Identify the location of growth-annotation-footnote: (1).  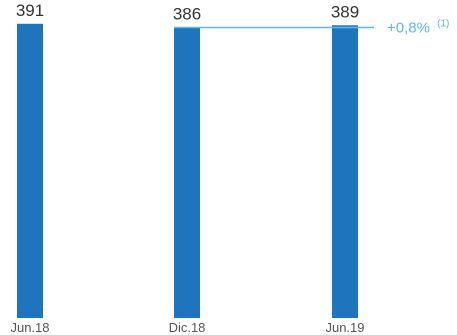
(443, 24).